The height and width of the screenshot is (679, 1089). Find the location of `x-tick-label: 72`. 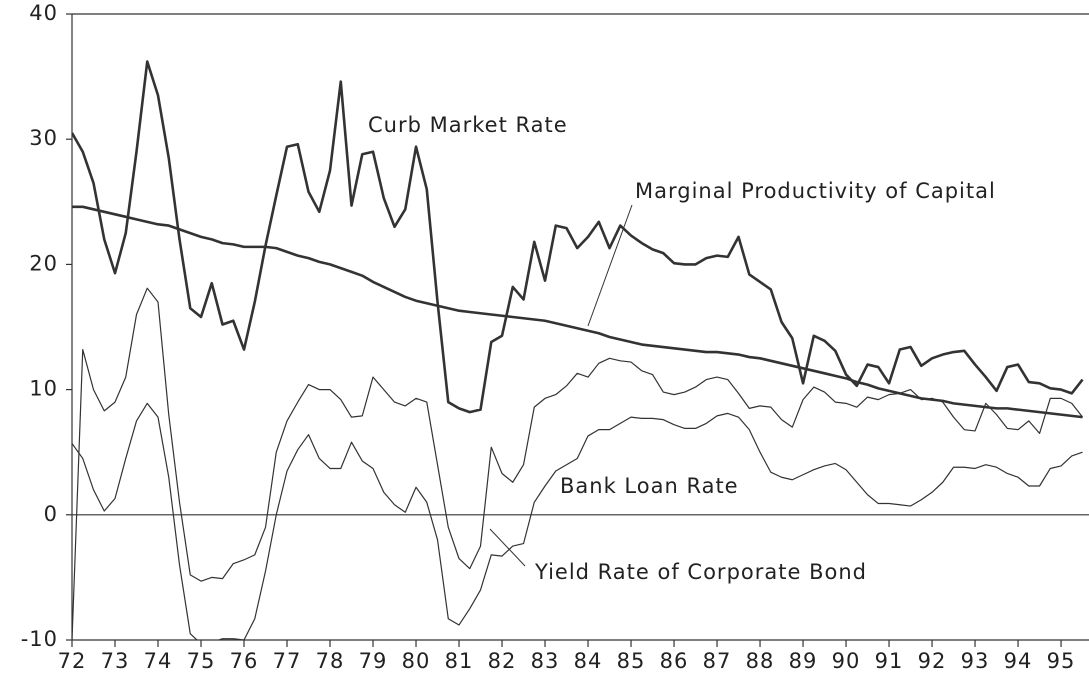

x-tick-label: 72 is located at coordinates (72, 661).